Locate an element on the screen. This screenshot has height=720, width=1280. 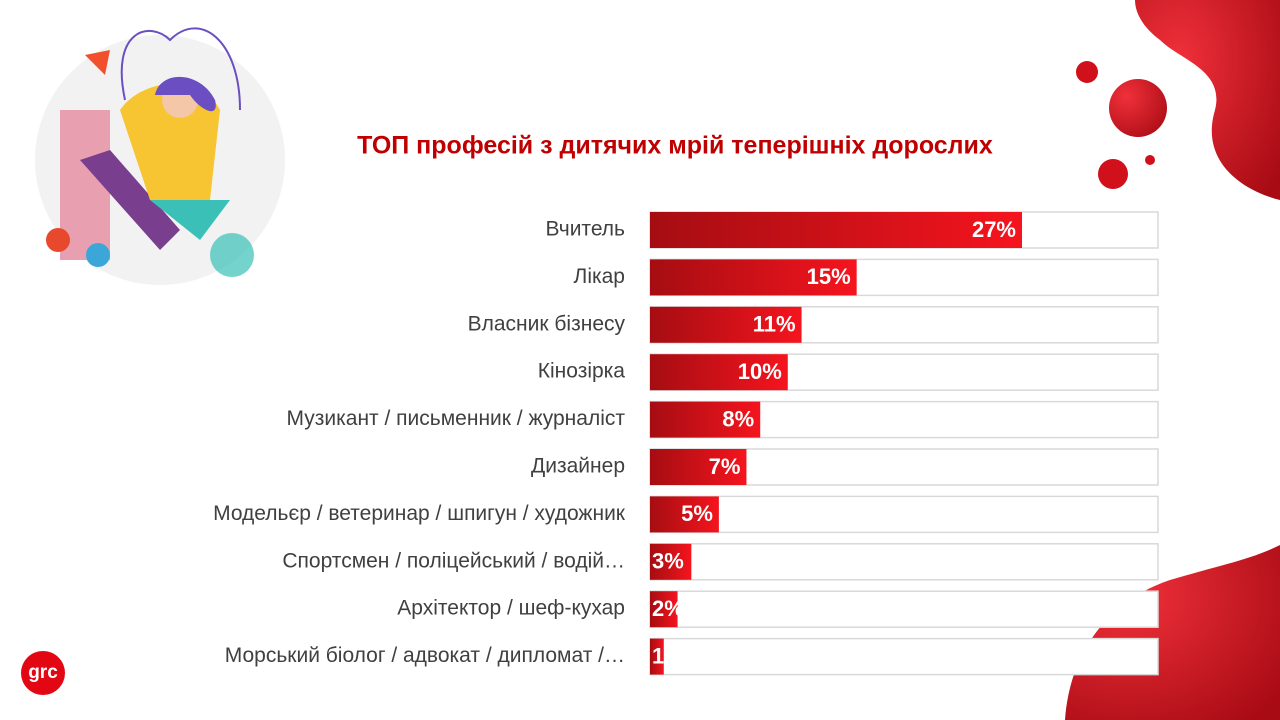
logo-text: grc is located at coordinates (43, 672).